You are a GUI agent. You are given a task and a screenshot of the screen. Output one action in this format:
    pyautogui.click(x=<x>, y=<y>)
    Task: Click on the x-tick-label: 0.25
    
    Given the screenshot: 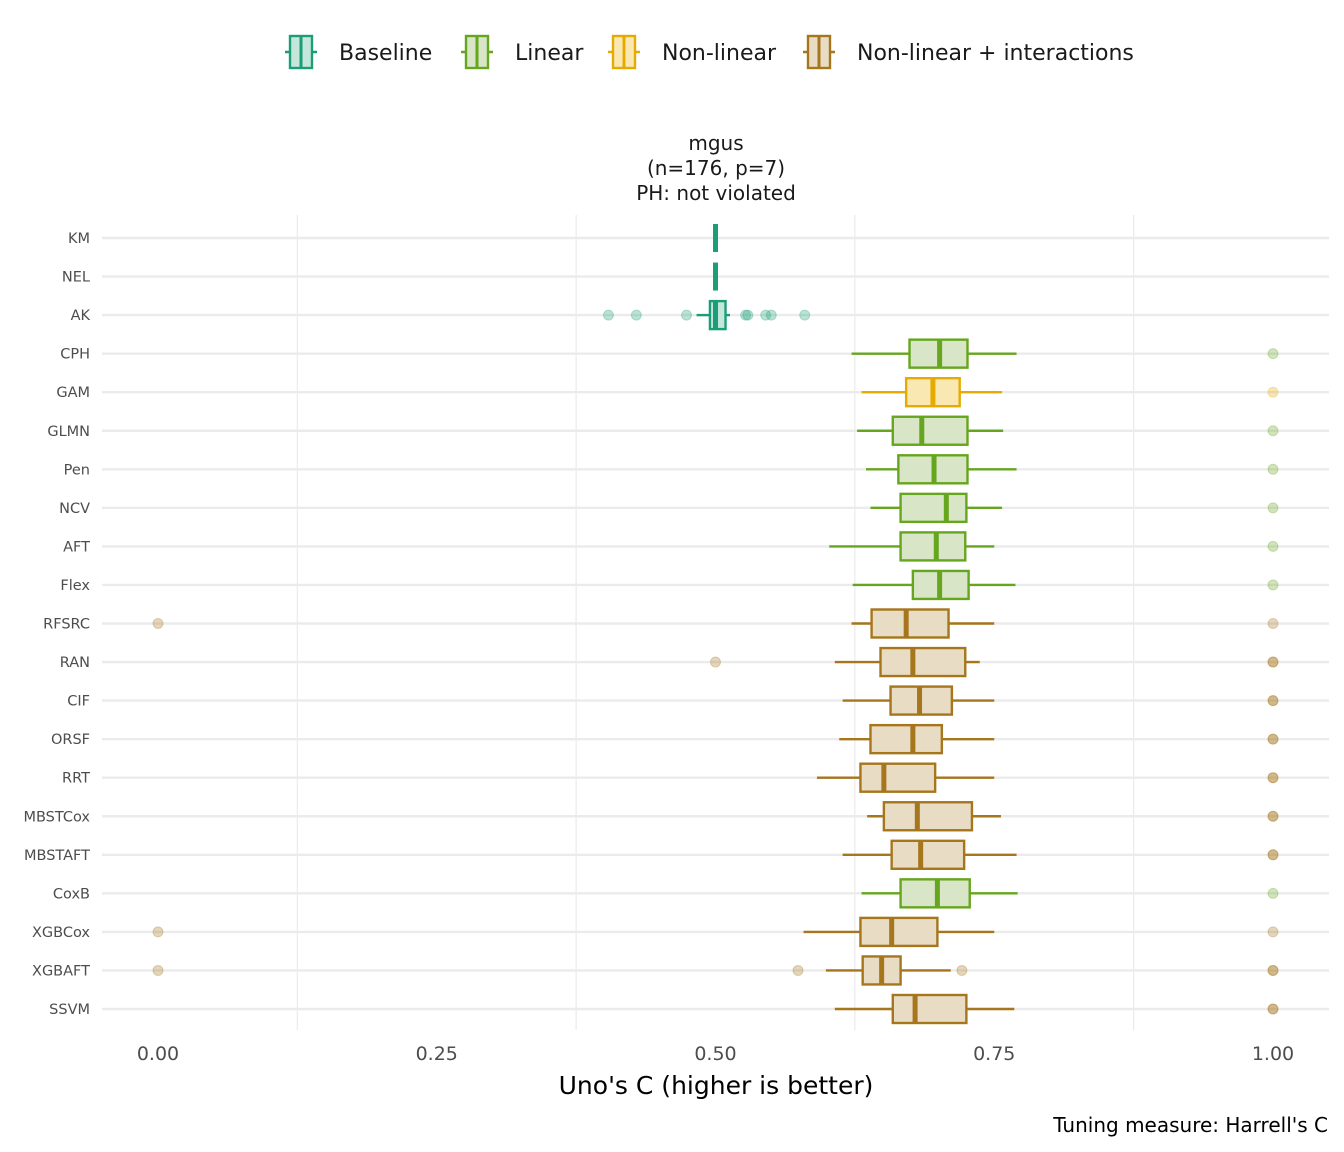 What is the action you would take?
    pyautogui.click(x=437, y=1054)
    